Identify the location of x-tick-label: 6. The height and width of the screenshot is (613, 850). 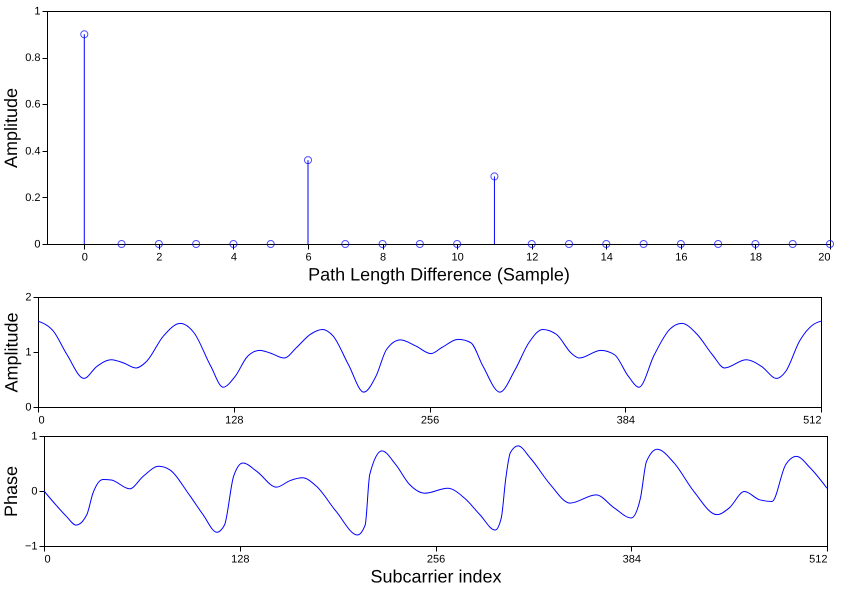
(308, 258).